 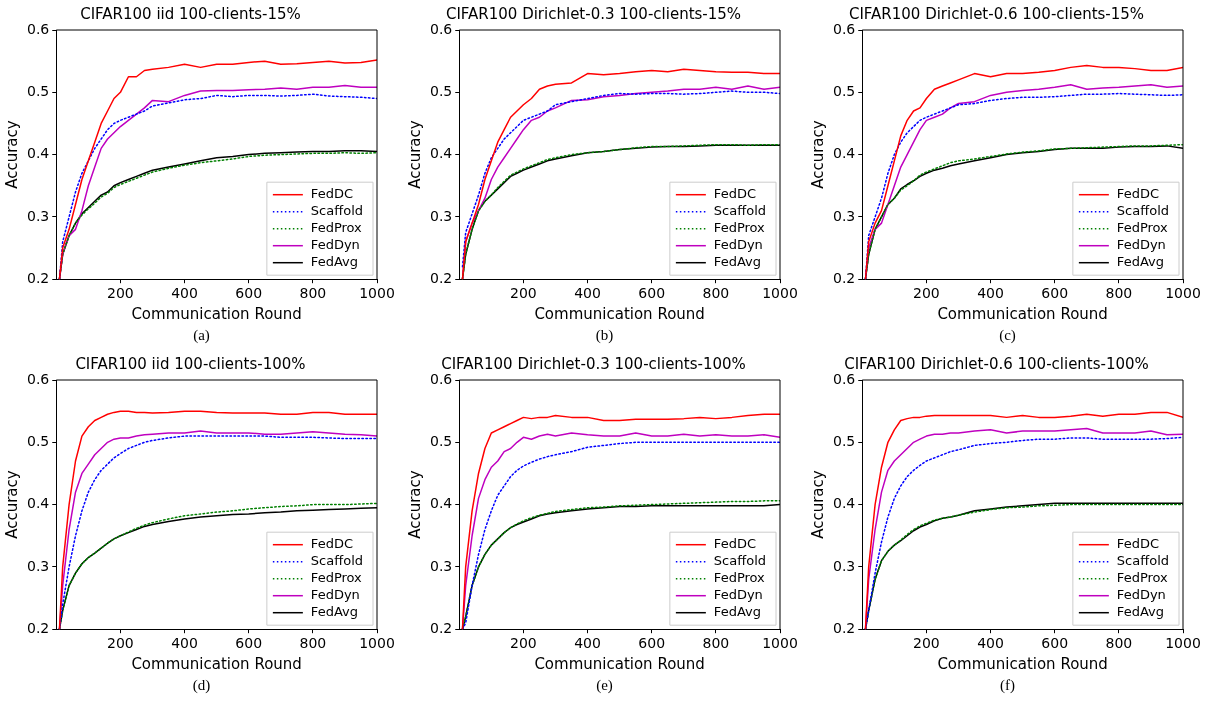 What do you see at coordinates (593, 13) in the screenshot?
I see `chart-title: CIFAR100 Dirichlet-0.3 100-clients-15%` at bounding box center [593, 13].